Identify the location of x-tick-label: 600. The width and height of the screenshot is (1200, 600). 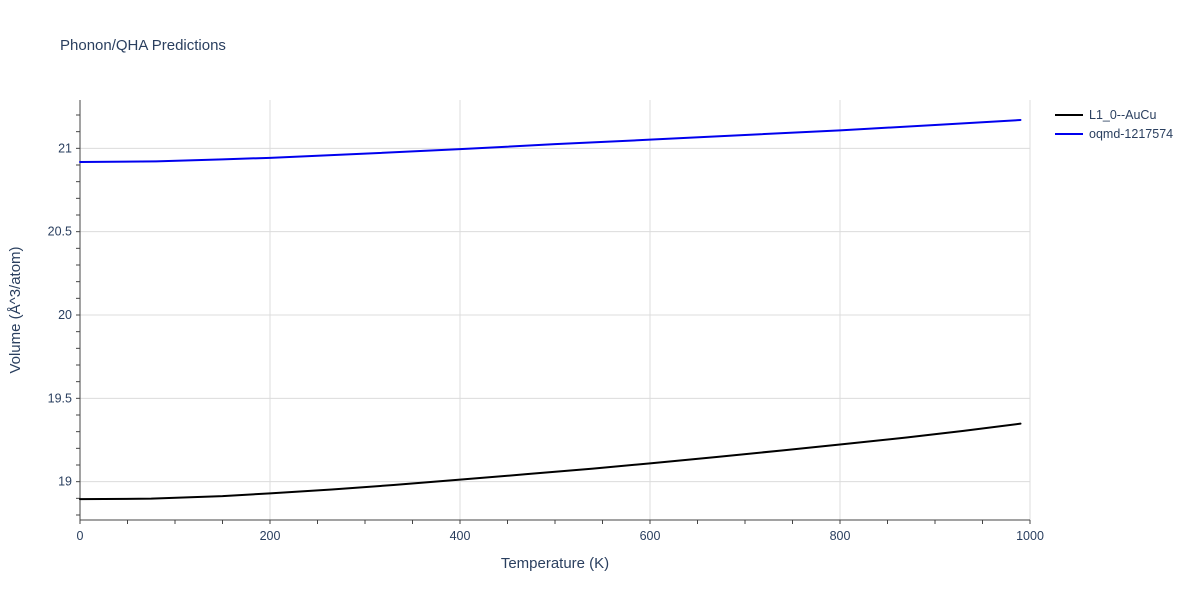
(650, 536).